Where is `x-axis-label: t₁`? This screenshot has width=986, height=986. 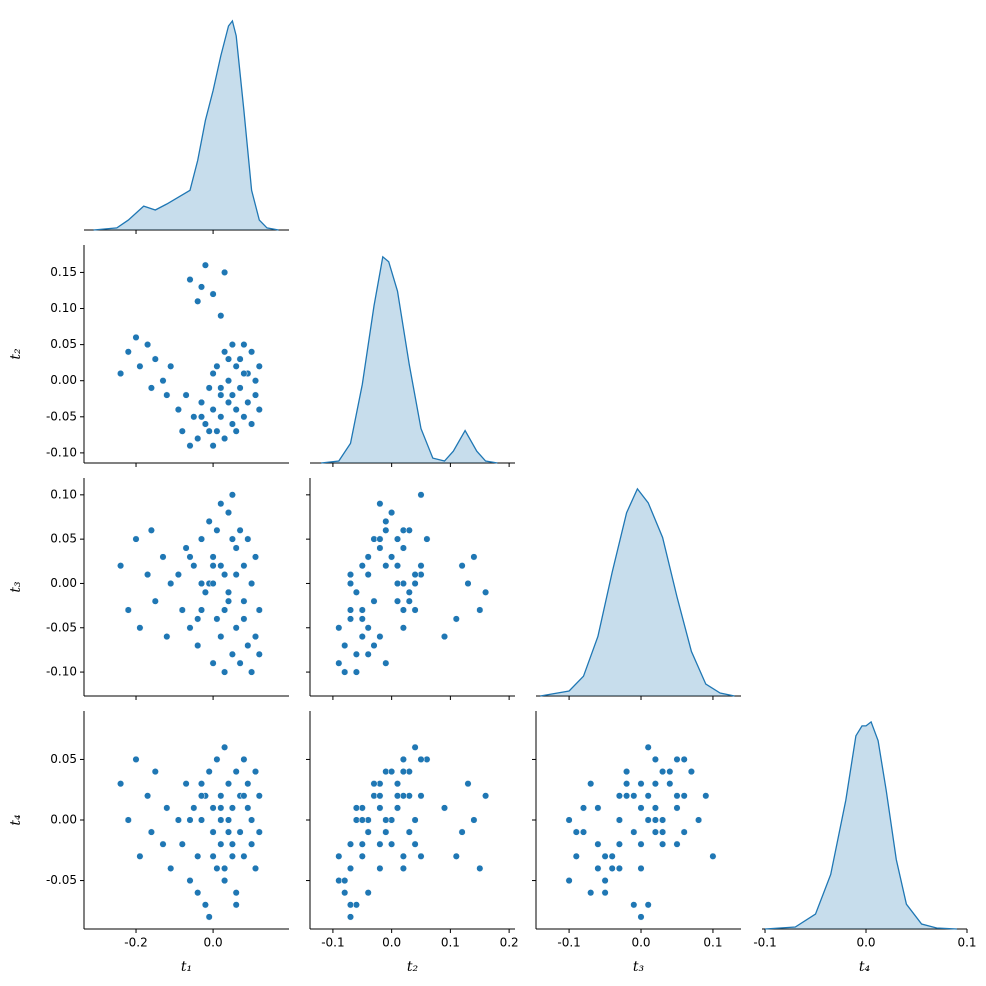
x-axis-label: t₁ is located at coordinates (186, 967).